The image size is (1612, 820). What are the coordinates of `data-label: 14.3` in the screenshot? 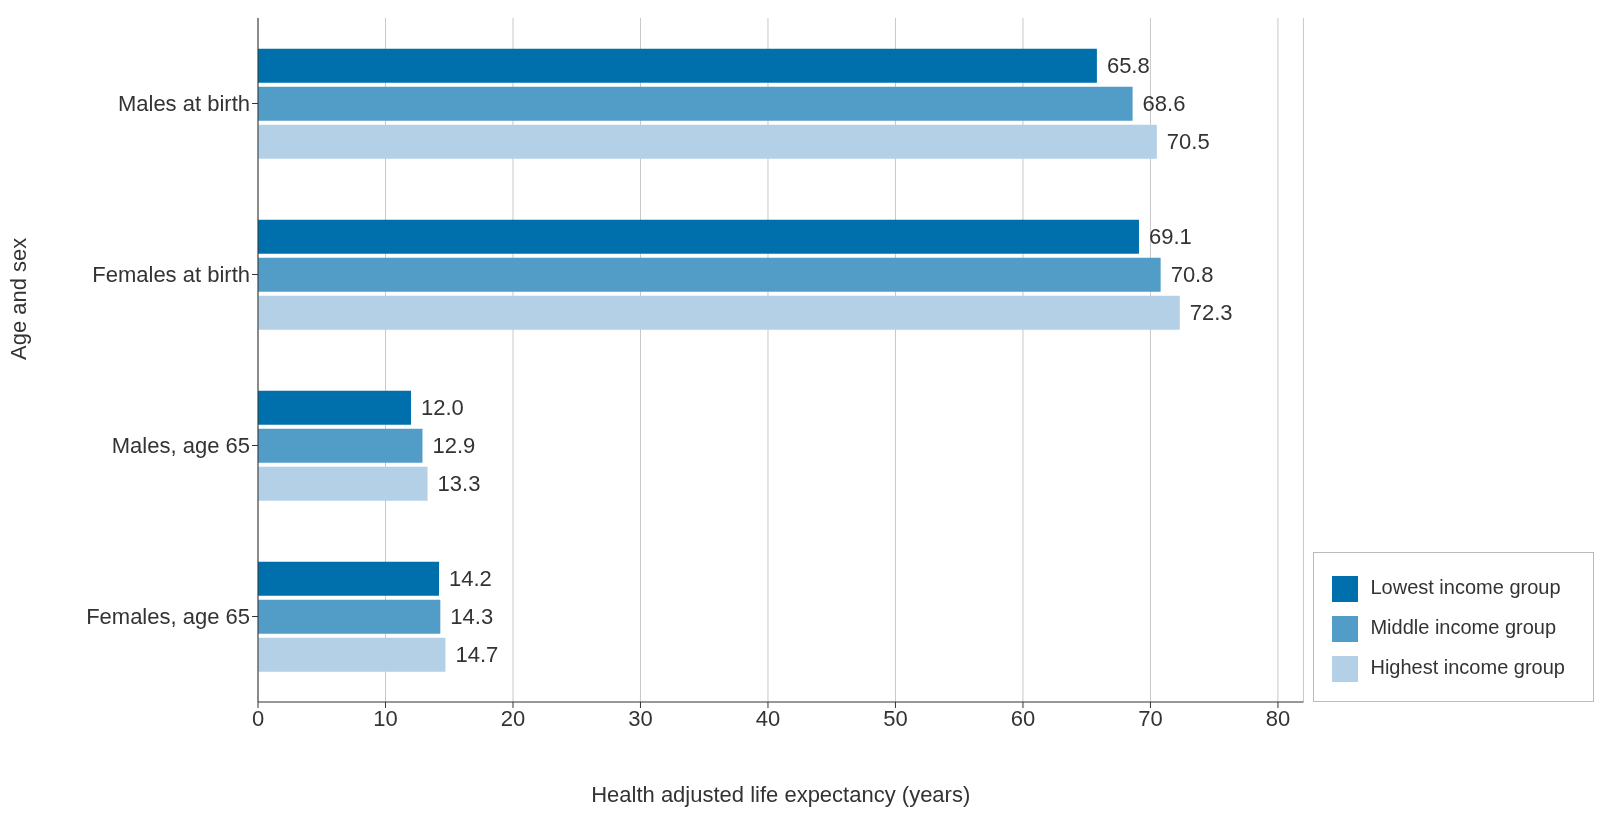 It's located at (472, 617).